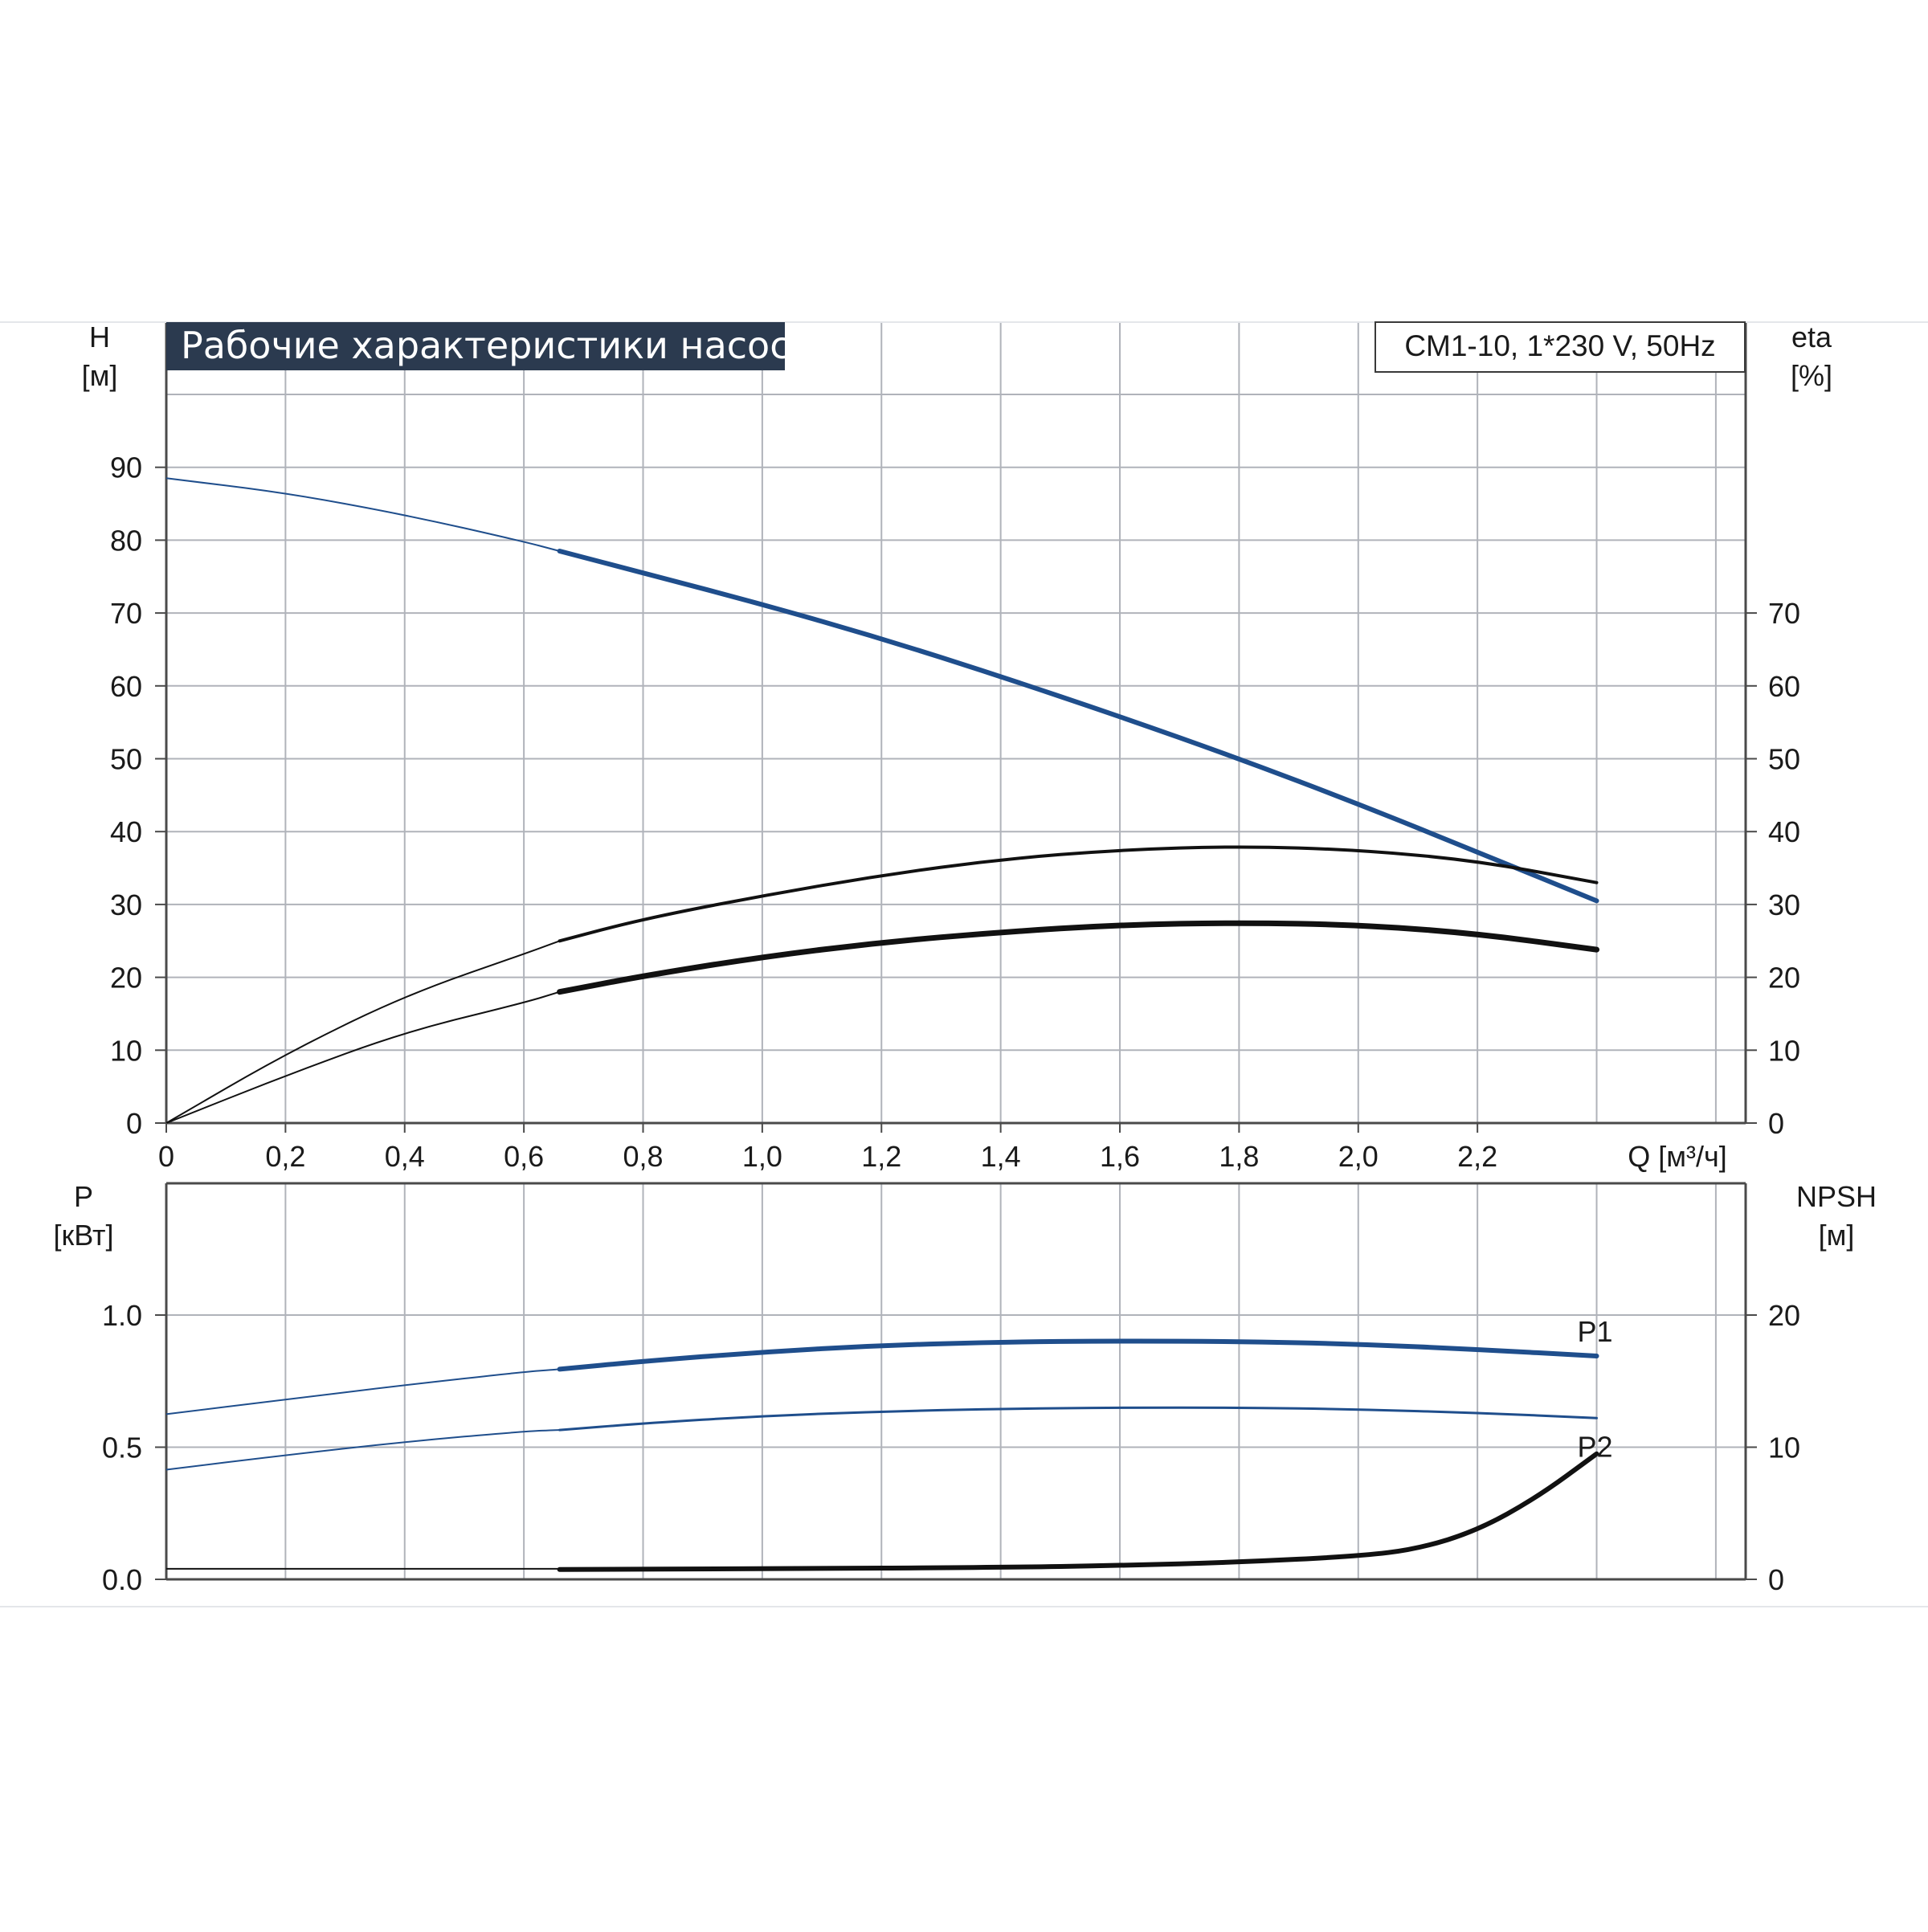 This screenshot has width=1928, height=1932. What do you see at coordinates (1239, 1156) in the screenshot?
I see `x-tick-label: 1,8` at bounding box center [1239, 1156].